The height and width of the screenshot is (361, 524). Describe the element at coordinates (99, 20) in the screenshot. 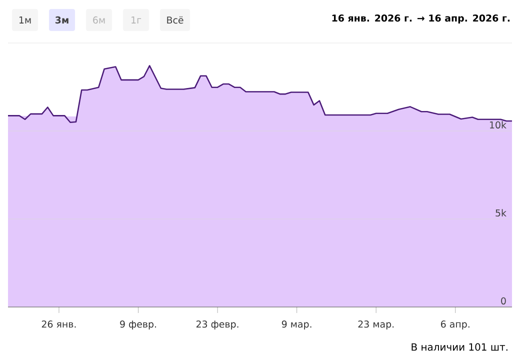

I see `text: 6м` at that location.